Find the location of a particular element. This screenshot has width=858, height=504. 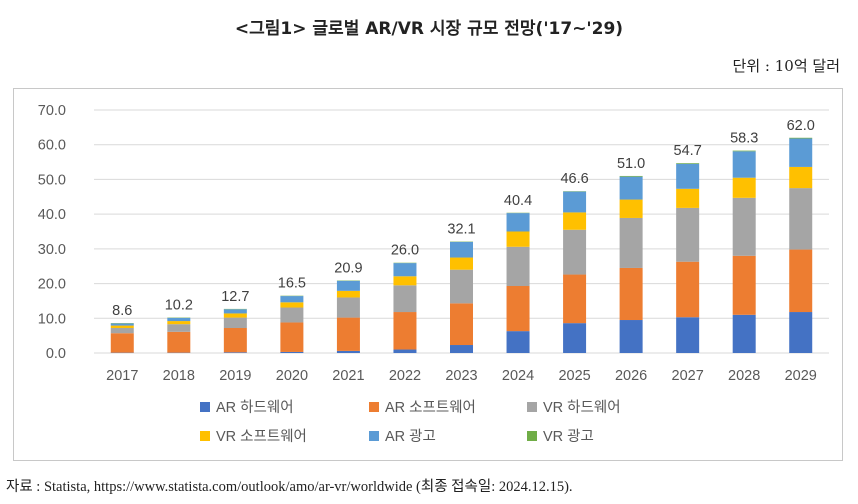

x-tick-label: 2017 is located at coordinates (122, 376).